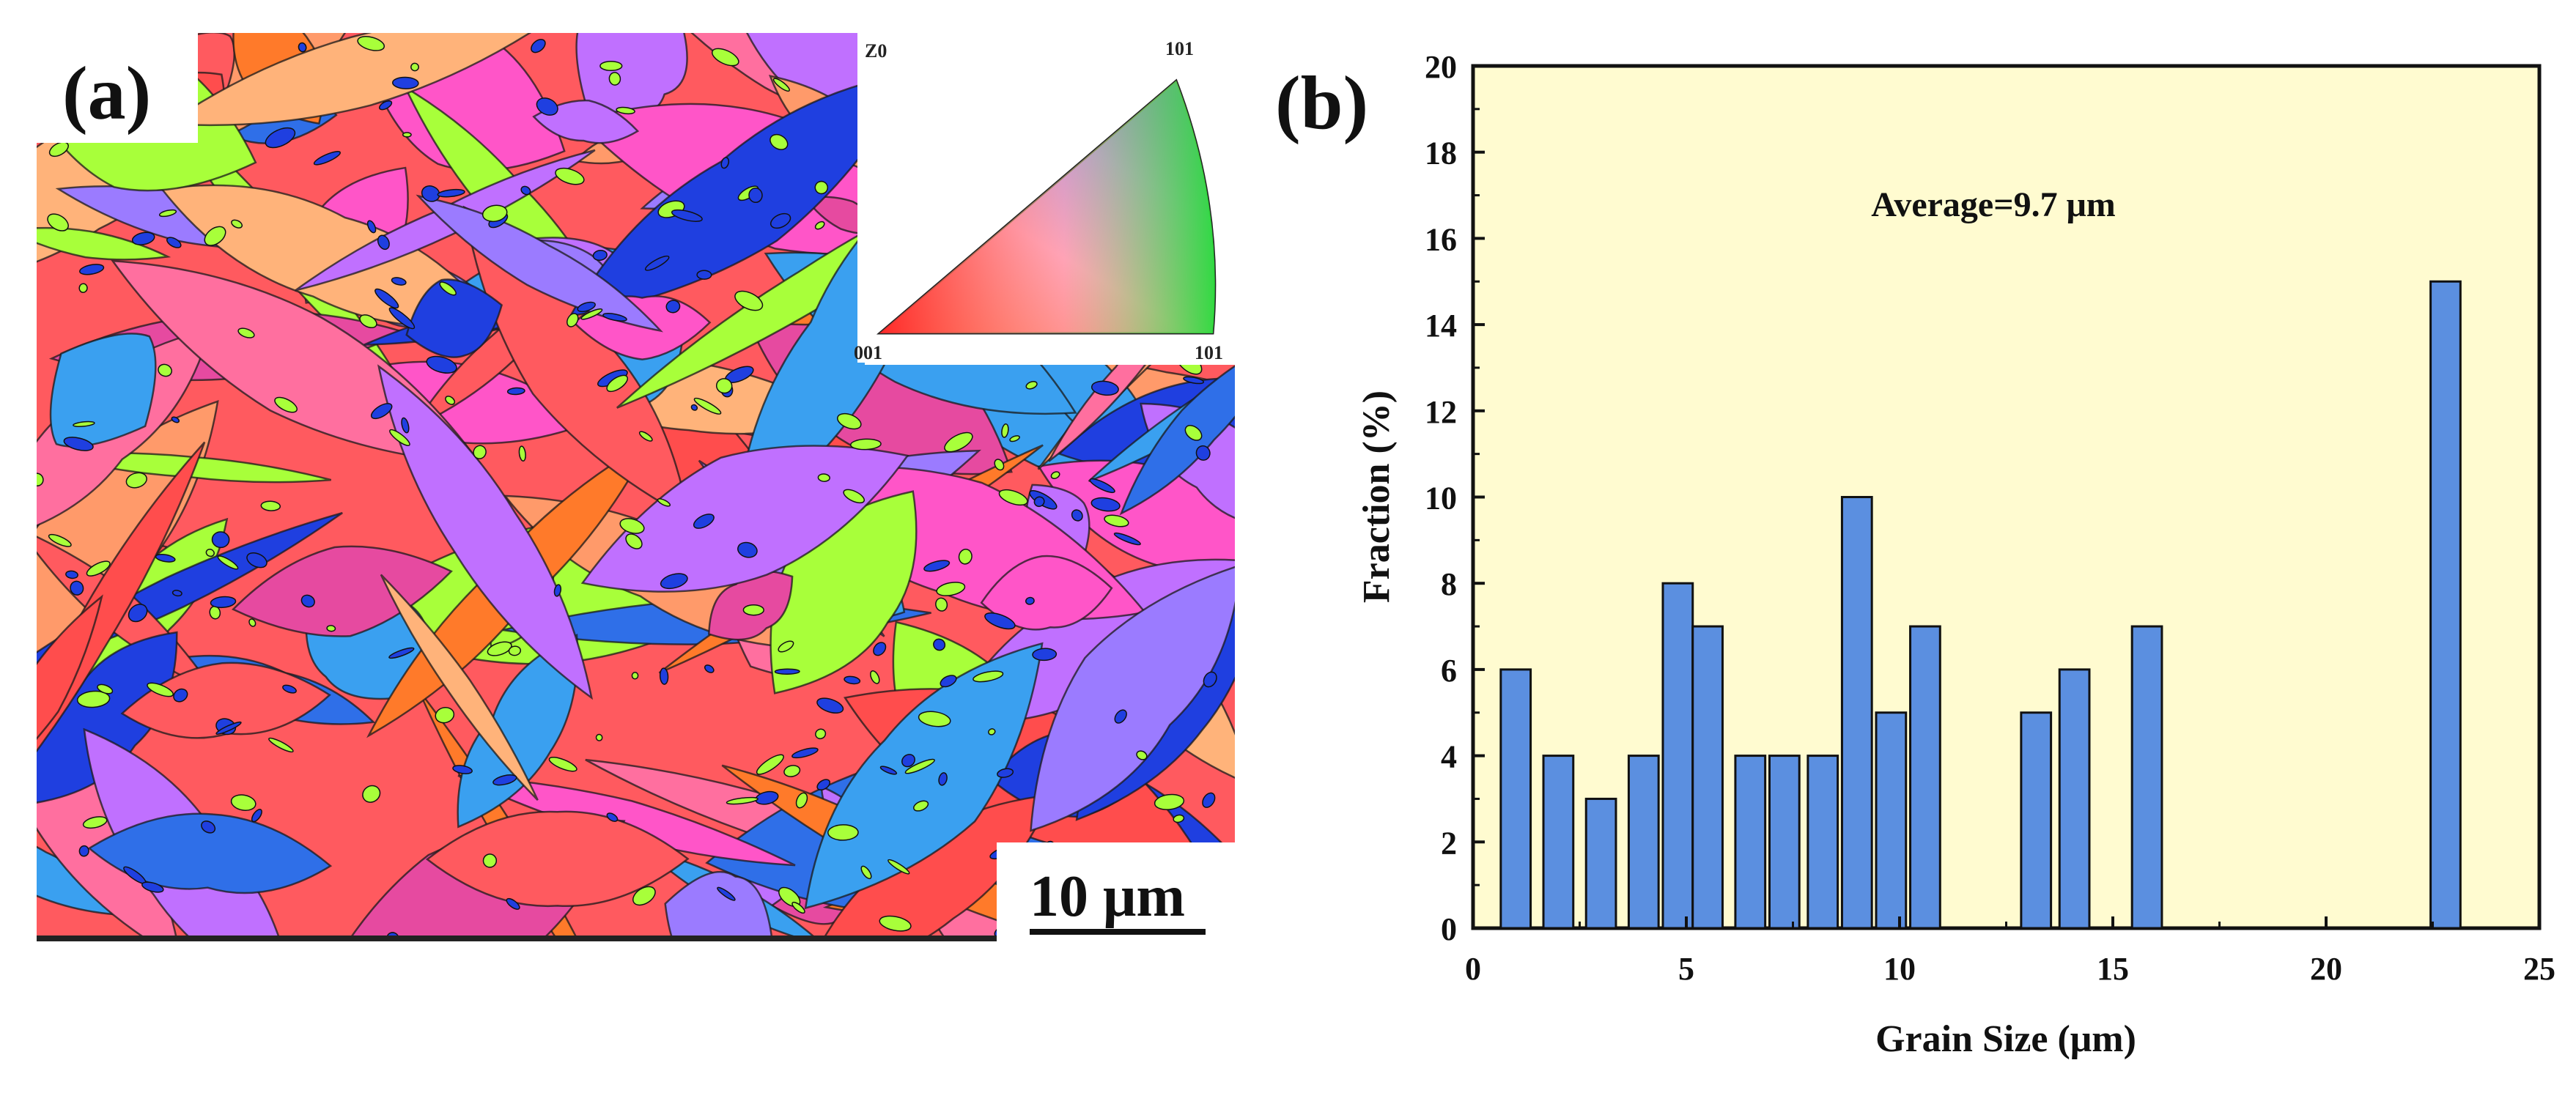 Image resolution: width=2576 pixels, height=1093 pixels. Describe the element at coordinates (1321, 103) in the screenshot. I see `panel-b-label: (b)` at that location.